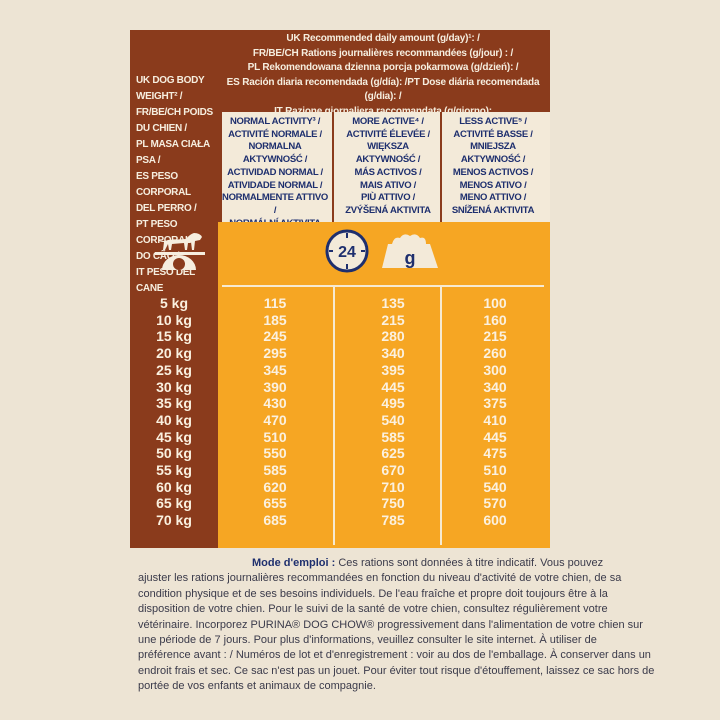 This screenshot has width=720, height=720. Describe the element at coordinates (340, 470) in the screenshot. I see `table-row: 55 kg 585 670 510` at that location.